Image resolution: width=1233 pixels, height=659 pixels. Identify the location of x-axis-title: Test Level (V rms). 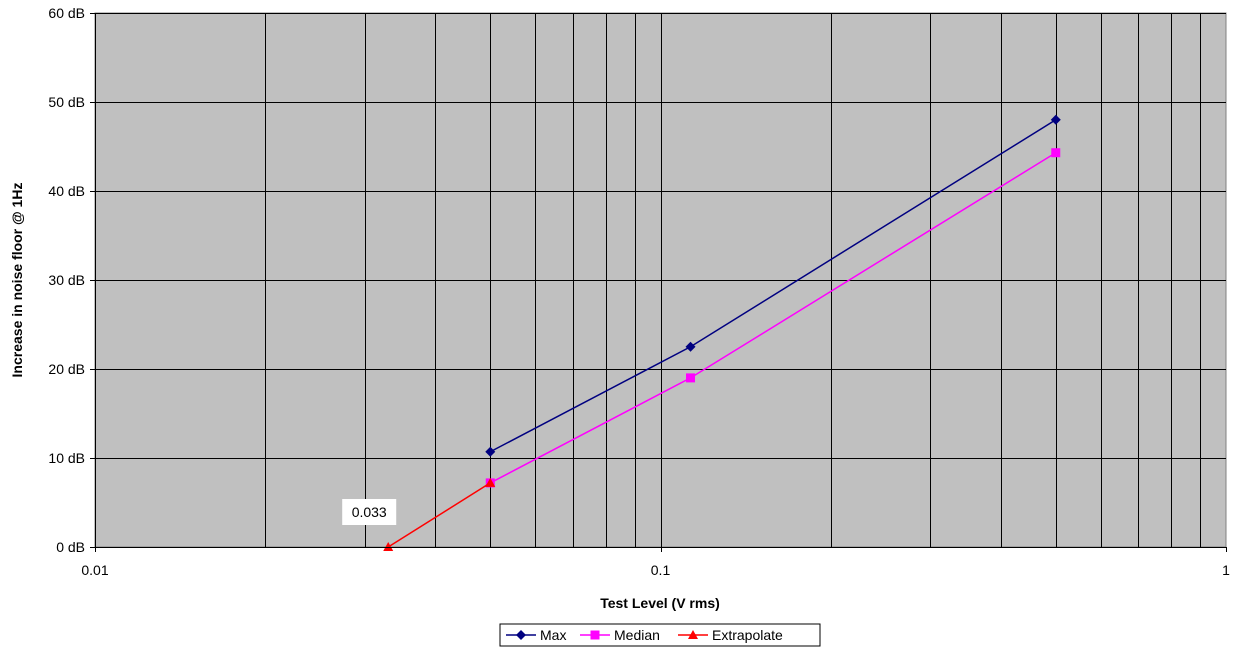
(660, 603).